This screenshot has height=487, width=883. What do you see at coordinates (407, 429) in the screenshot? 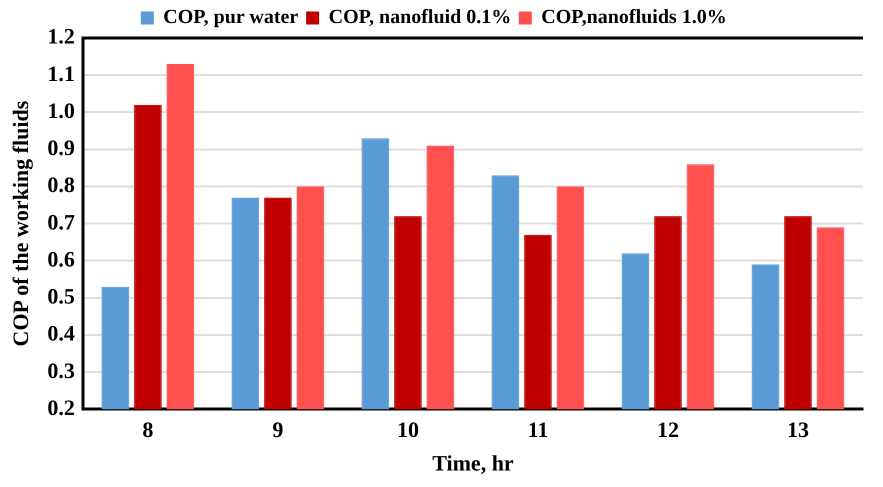
I see `x-tick-label: 10` at bounding box center [407, 429].